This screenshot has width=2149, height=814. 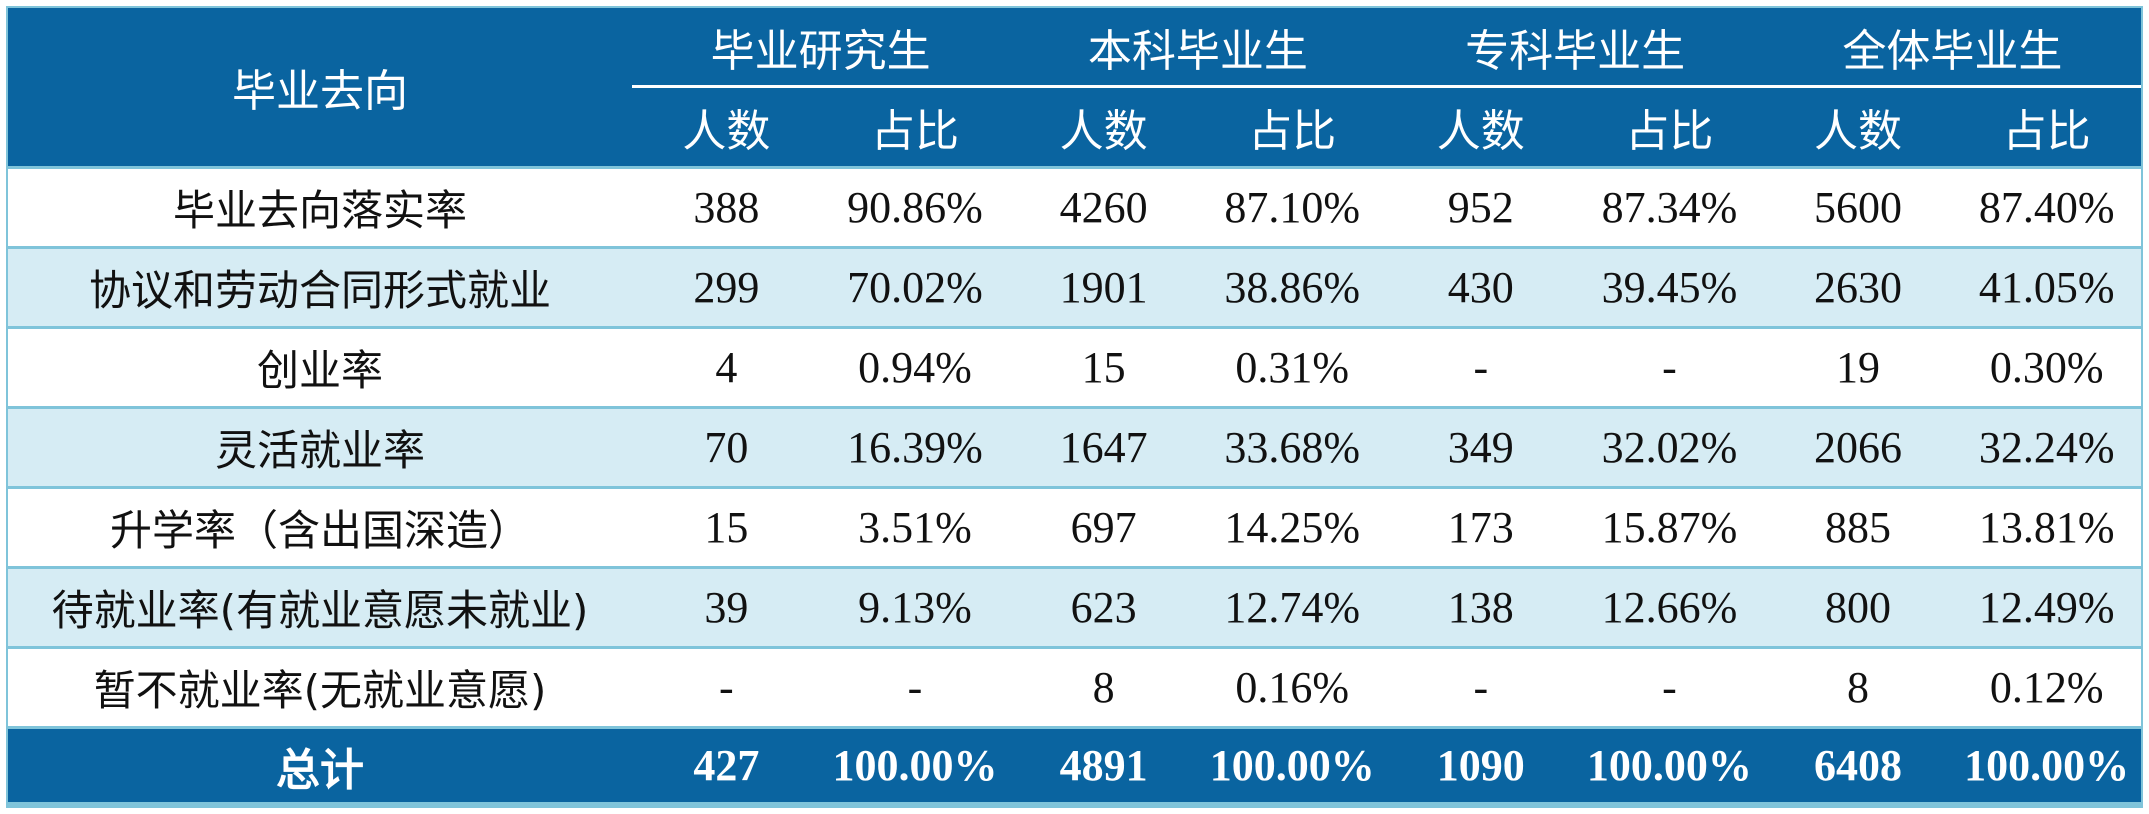 I want to click on count-cell: 349, so click(x=1481, y=446).